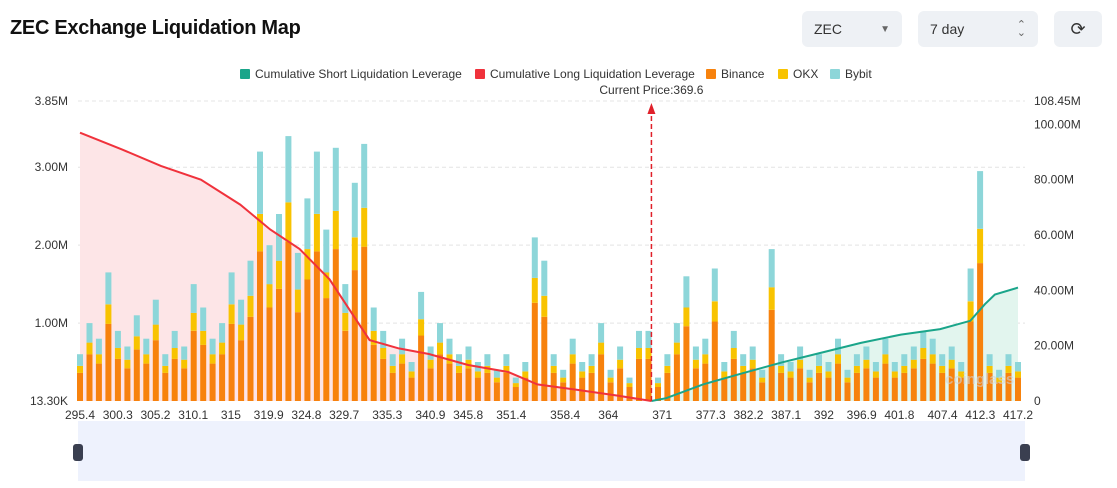  Describe the element at coordinates (51, 323) in the screenshot. I see `y-left-tick: 1.00M` at that location.